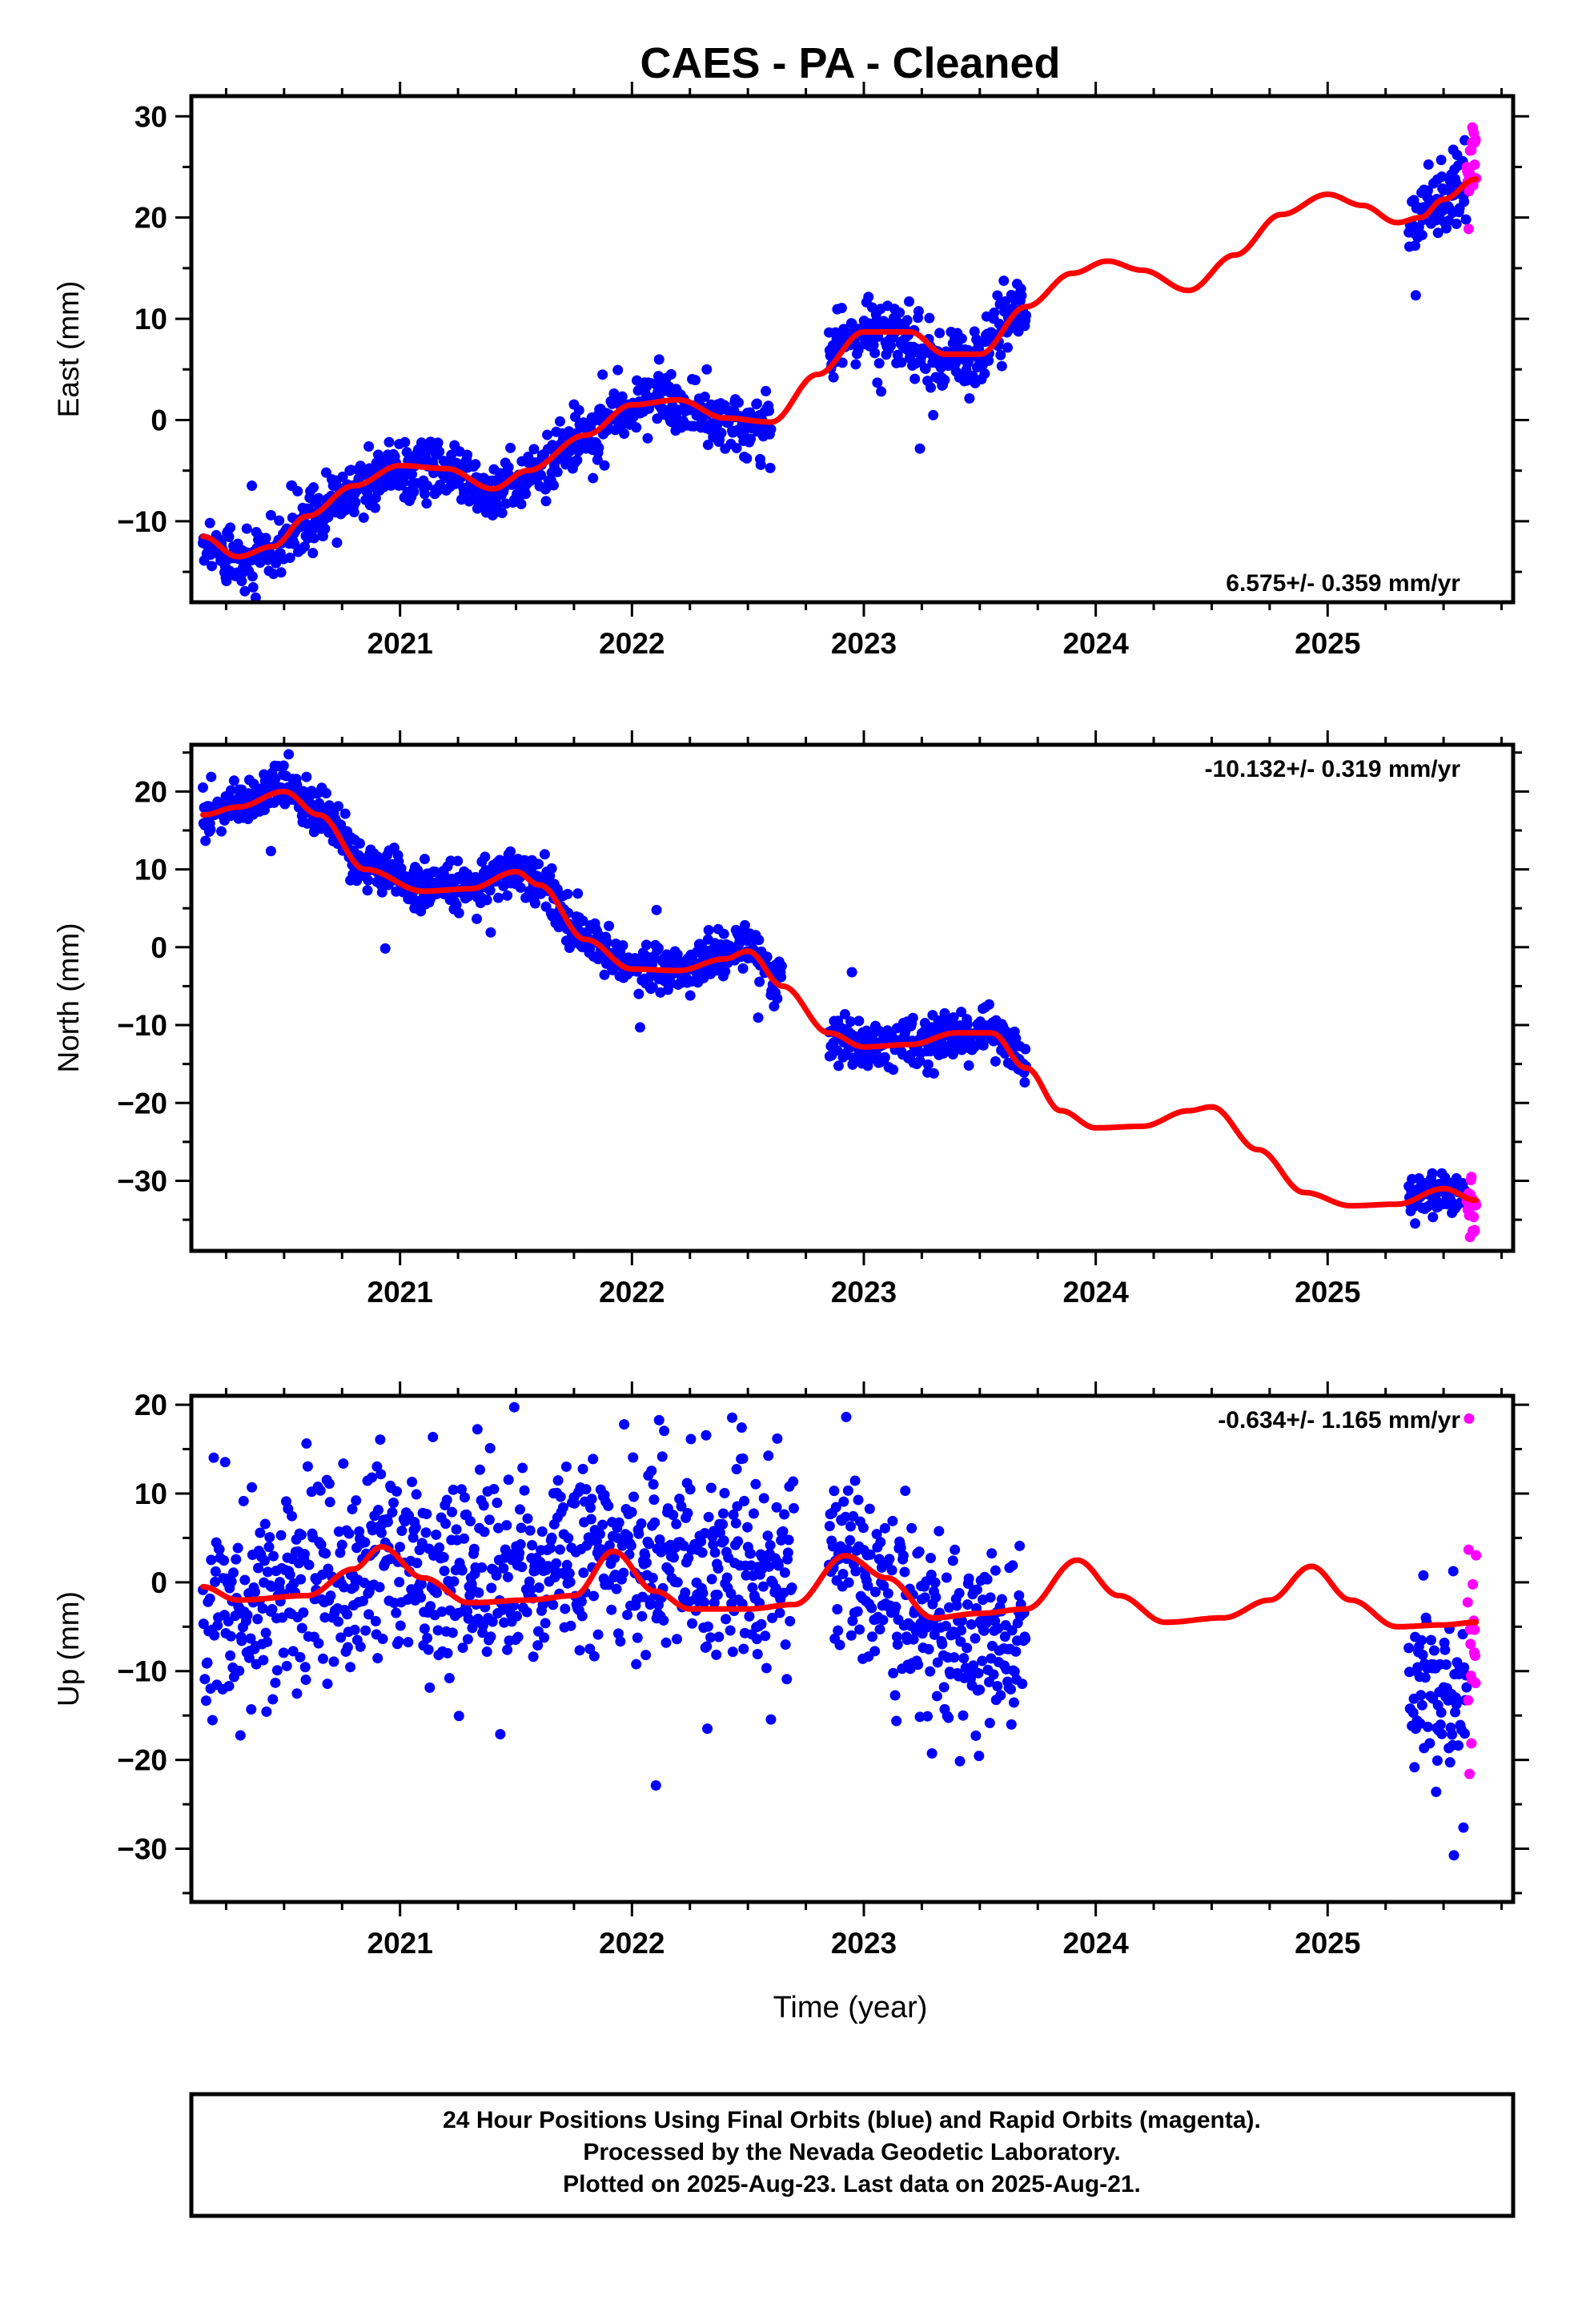 This screenshot has height=2324, width=1582. I want to click on x-axis-label: Time (year), so click(850, 2007).